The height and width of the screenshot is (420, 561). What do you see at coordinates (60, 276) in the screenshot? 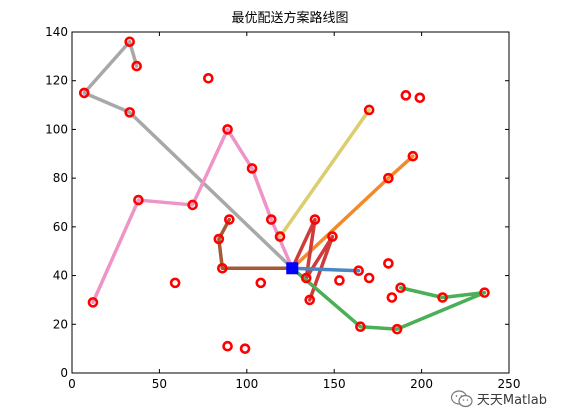
I see `y-tick-label: 40` at bounding box center [60, 276].